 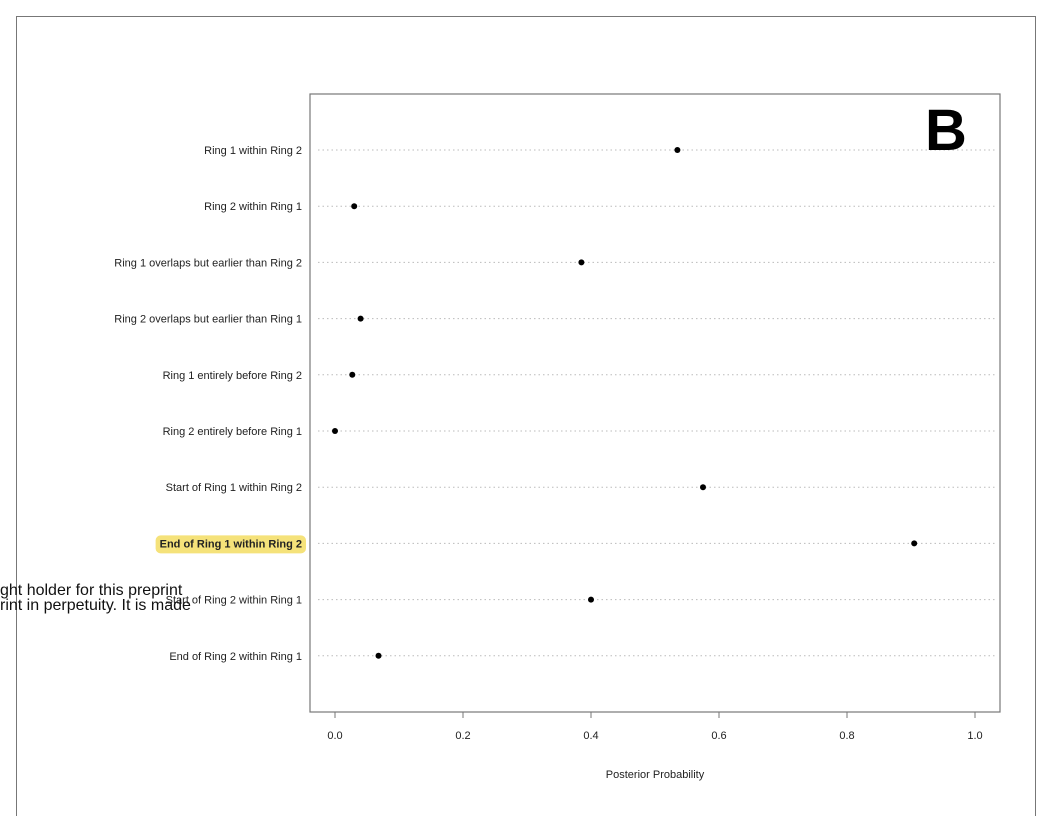 I want to click on notice-line-1: ght holder for this preprint, so click(x=91, y=590).